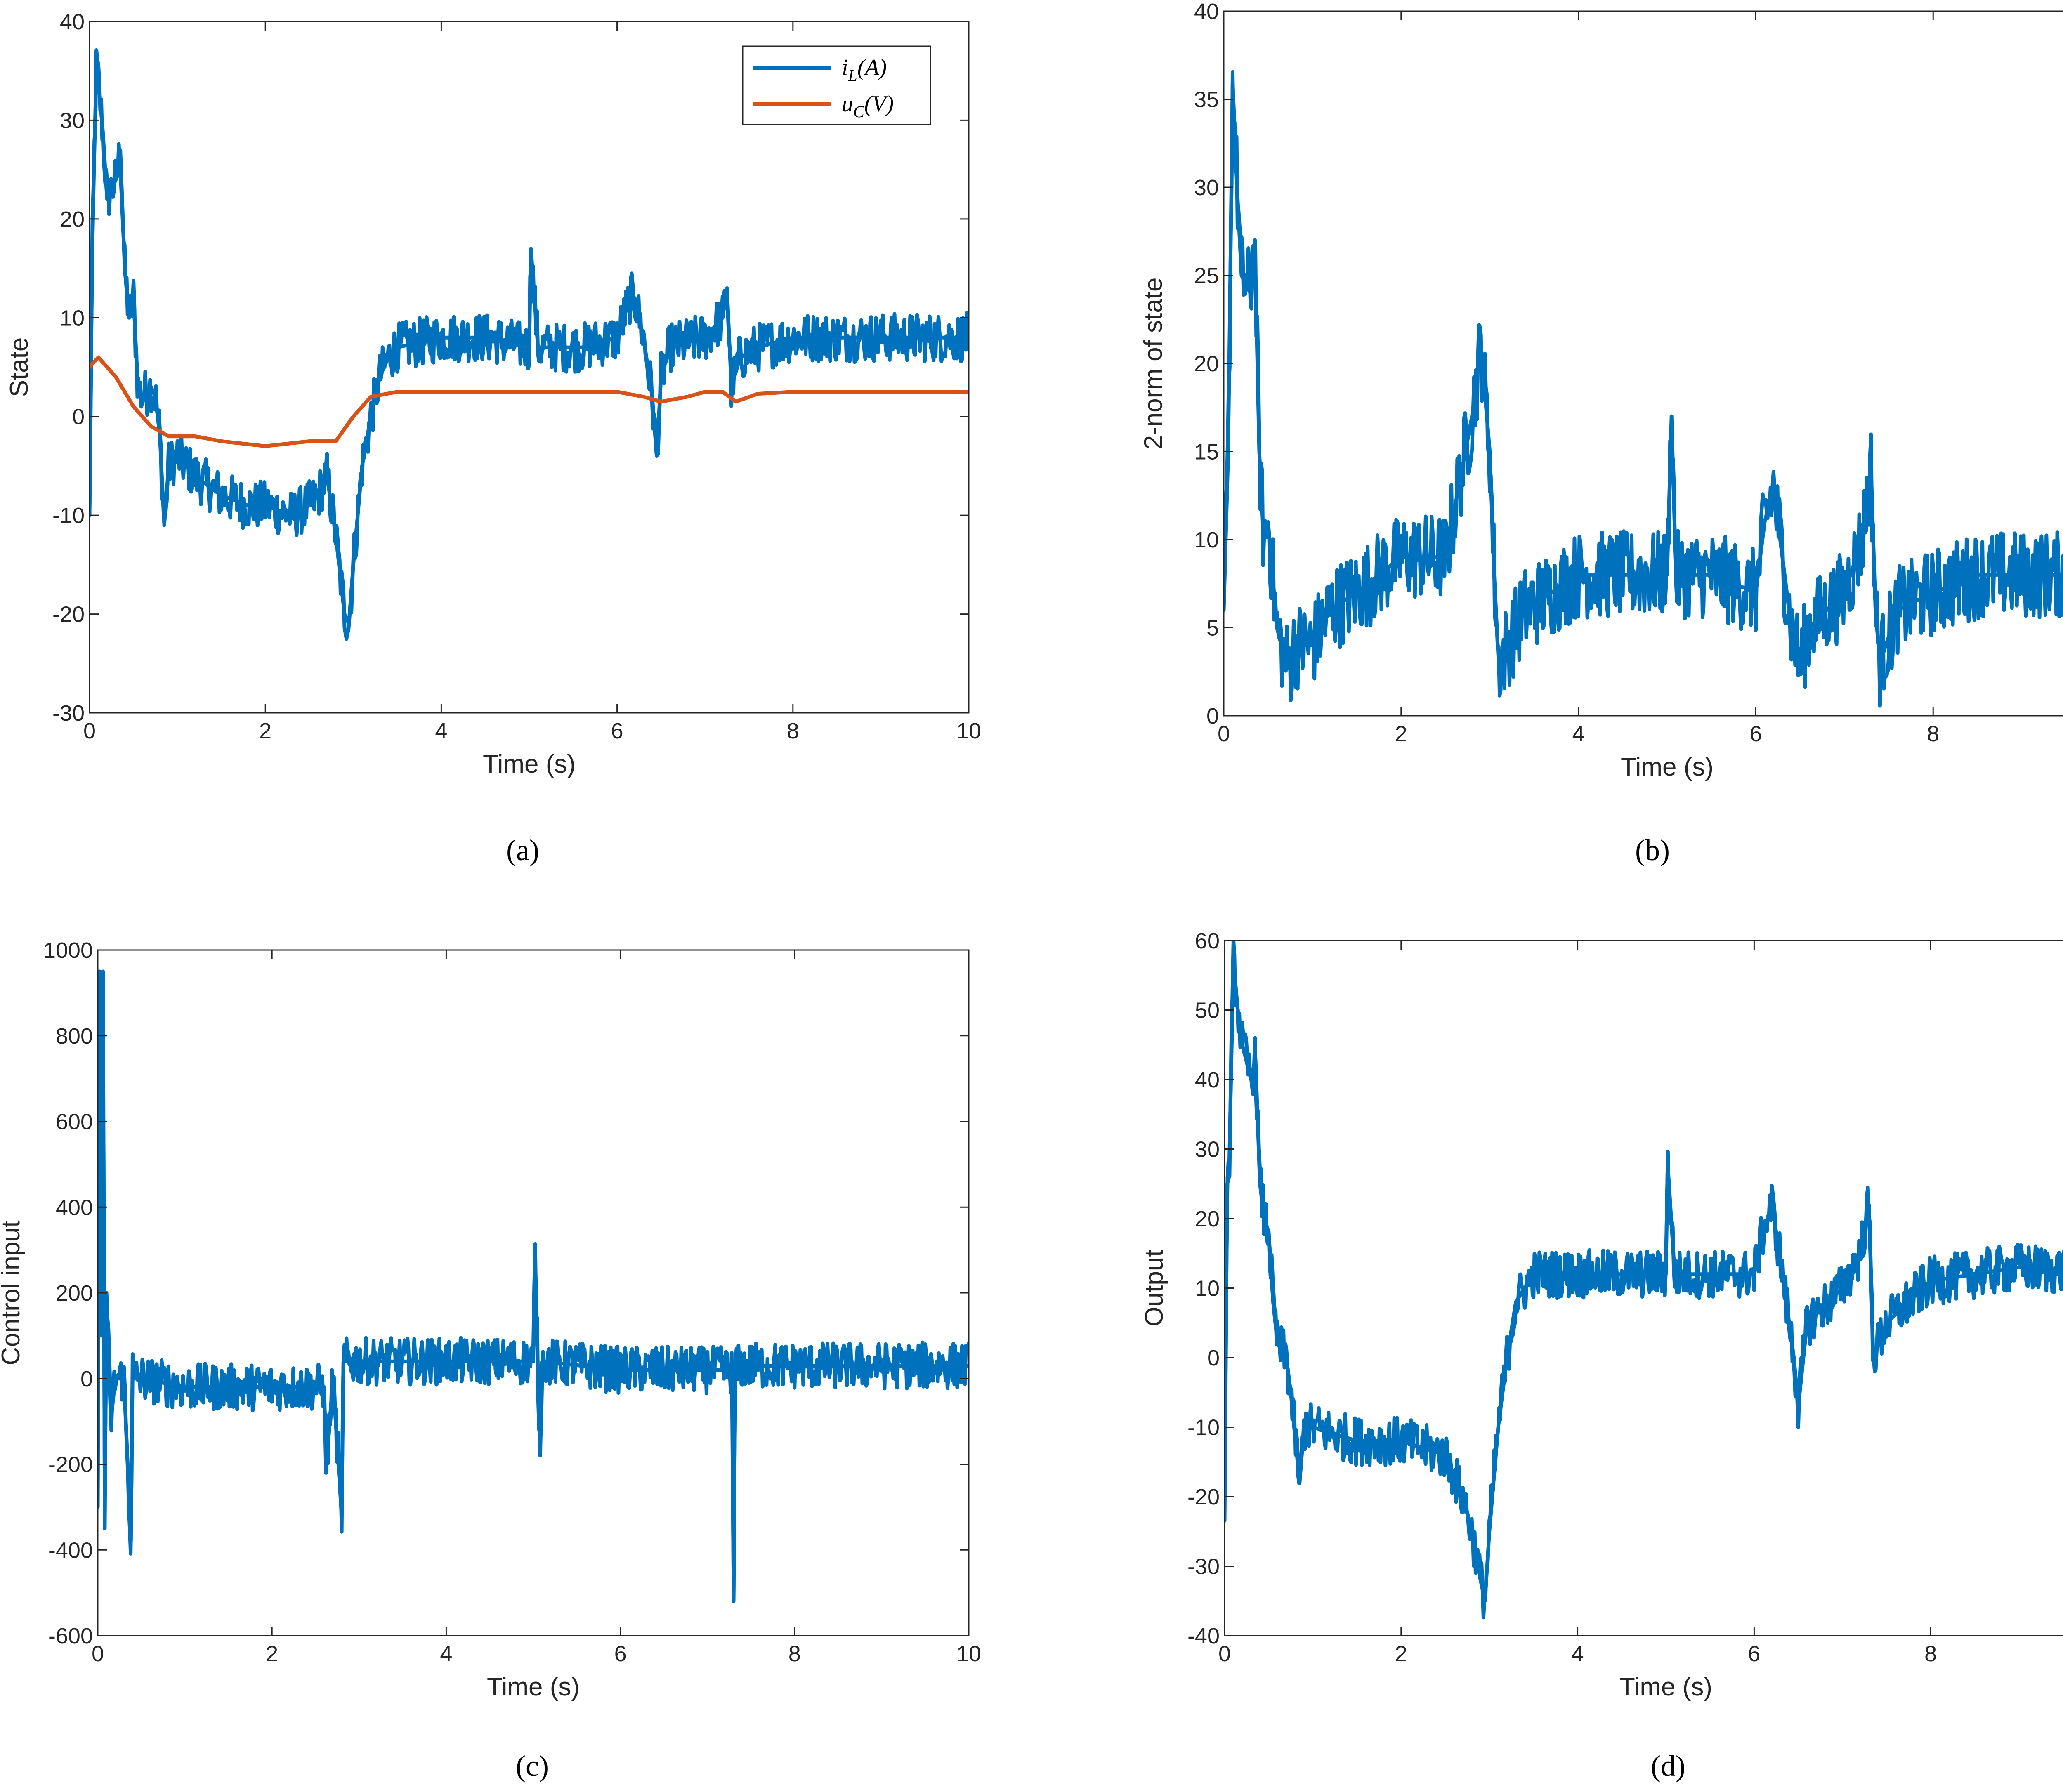 This screenshot has width=2063, height=1792. I want to click on legend: iL(A) uC(V), so click(837, 85).